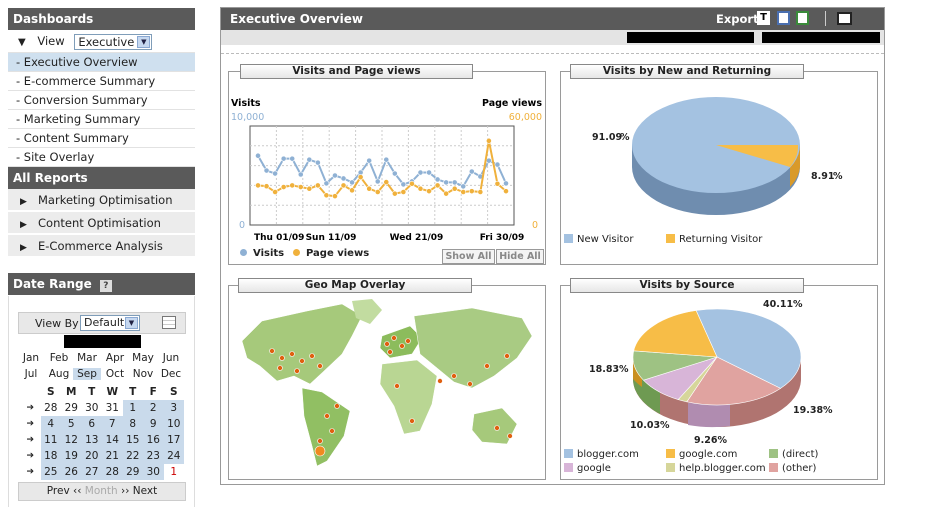 The width and height of the screenshot is (929, 507). Describe the element at coordinates (101, 138) in the screenshot. I see `sidebar-item-content-summary: - Content Summary` at that location.